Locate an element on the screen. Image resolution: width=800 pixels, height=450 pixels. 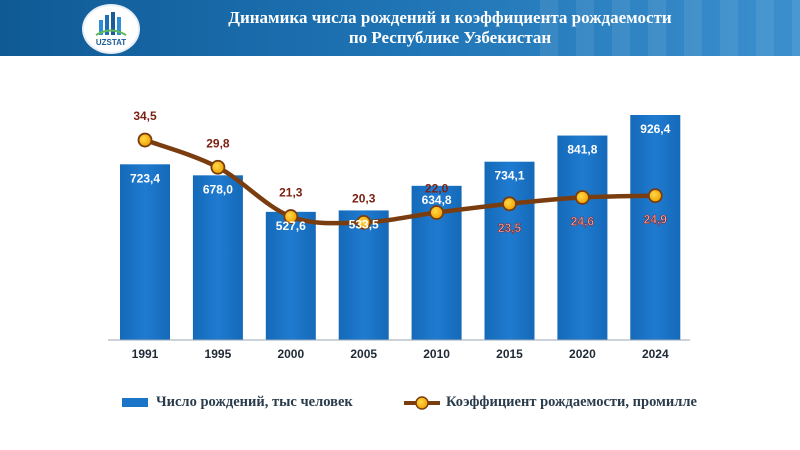
legend-line-swatch is located at coordinates (422, 402).